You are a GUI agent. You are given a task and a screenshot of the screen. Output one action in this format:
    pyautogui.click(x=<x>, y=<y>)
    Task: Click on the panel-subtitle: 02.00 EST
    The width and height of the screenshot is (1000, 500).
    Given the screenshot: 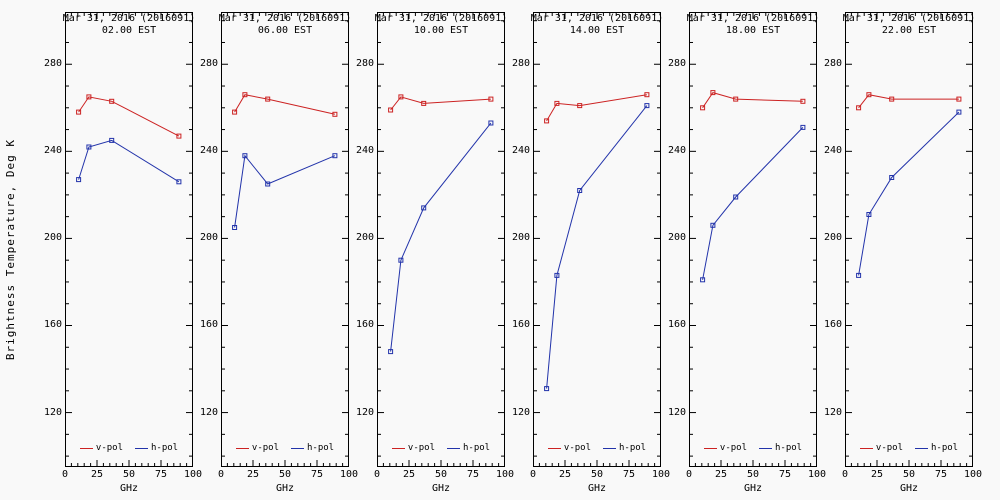 What is the action you would take?
    pyautogui.click(x=129, y=30)
    